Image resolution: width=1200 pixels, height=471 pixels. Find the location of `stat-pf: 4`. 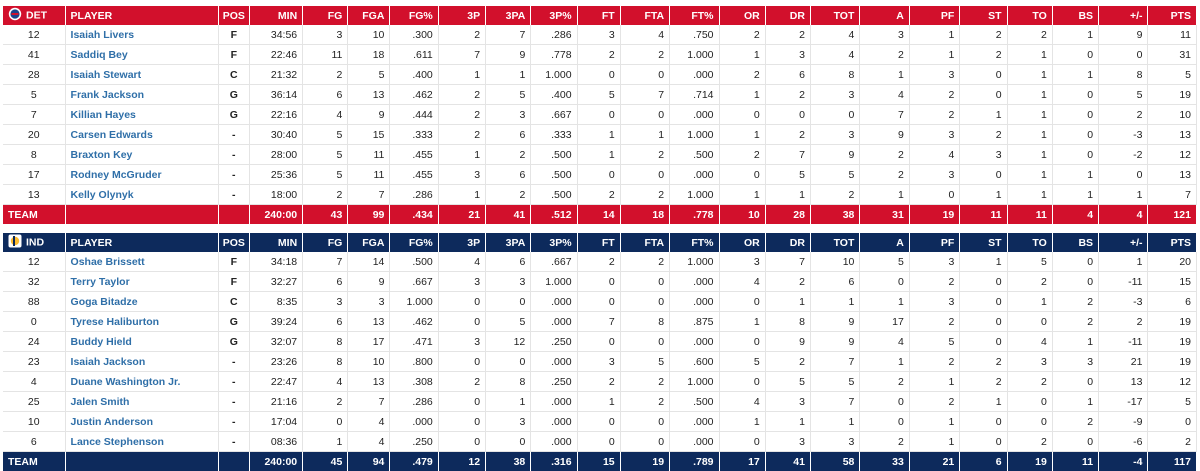

stat-pf: 4 is located at coordinates (934, 155).